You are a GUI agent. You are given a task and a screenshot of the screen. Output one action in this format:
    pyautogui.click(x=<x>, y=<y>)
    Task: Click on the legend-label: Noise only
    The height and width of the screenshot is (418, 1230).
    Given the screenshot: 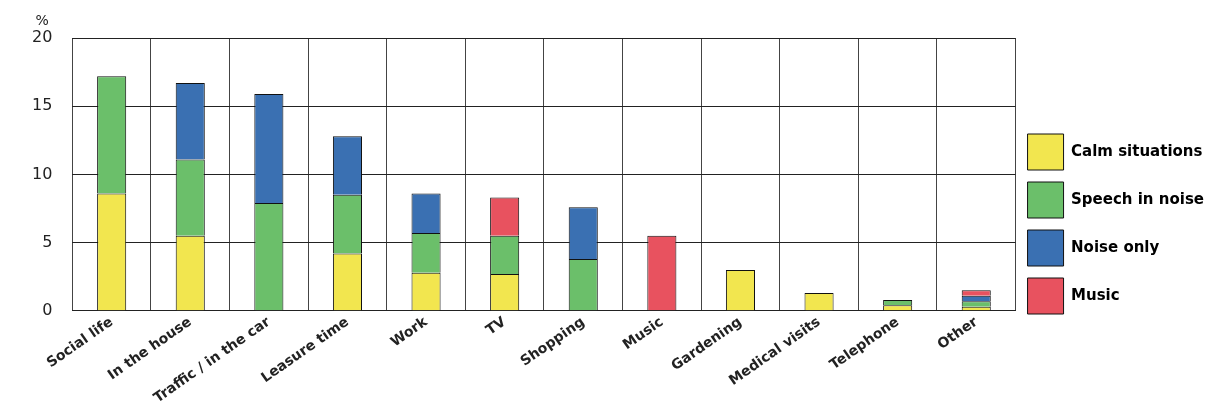 What is the action you would take?
    pyautogui.click(x=1115, y=246)
    